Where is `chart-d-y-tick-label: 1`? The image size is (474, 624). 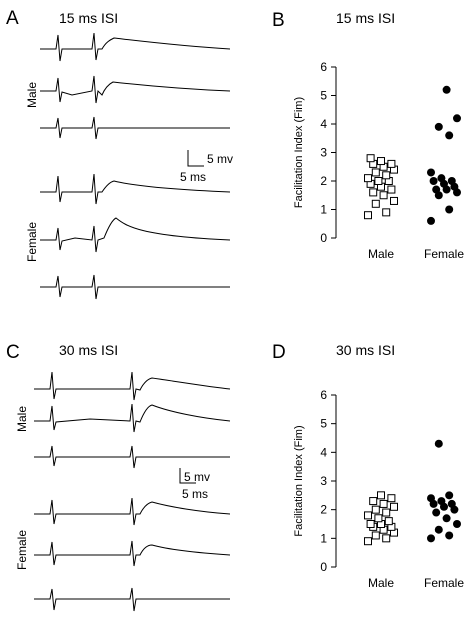 chart-d-y-tick-label: 1 is located at coordinates (323, 538).